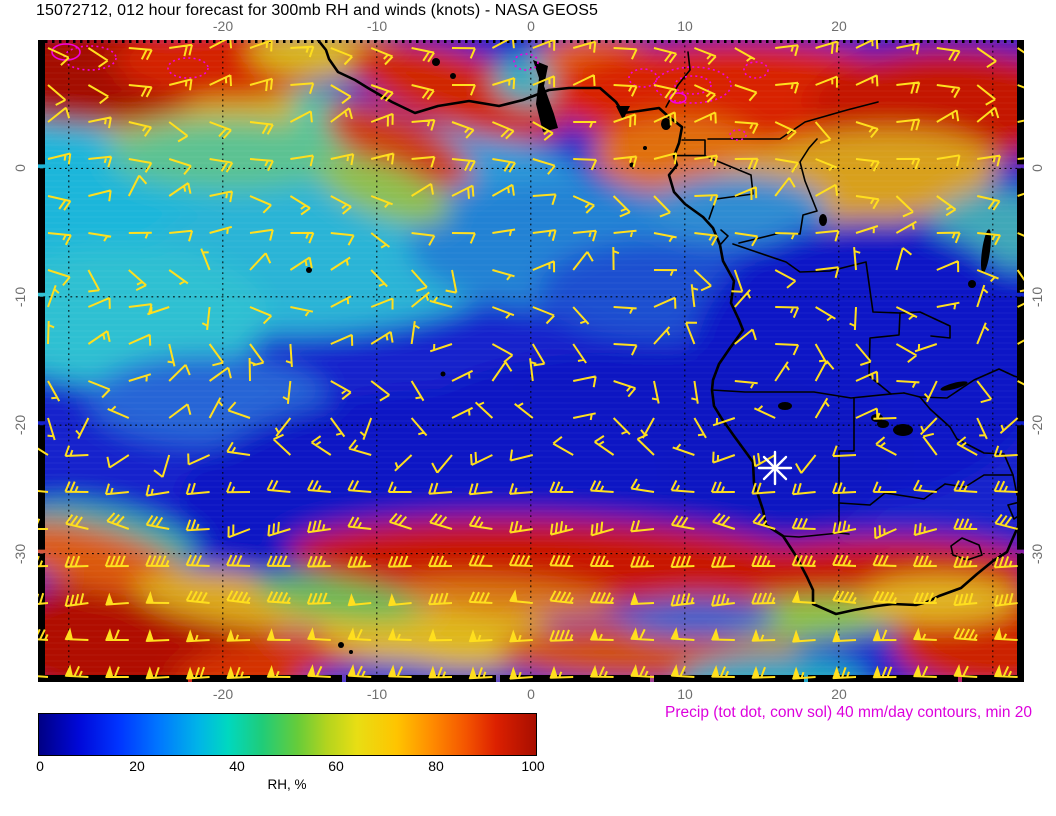 The width and height of the screenshot is (1056, 816). I want to click on lon-tick-top-2: -10, so click(377, 26).